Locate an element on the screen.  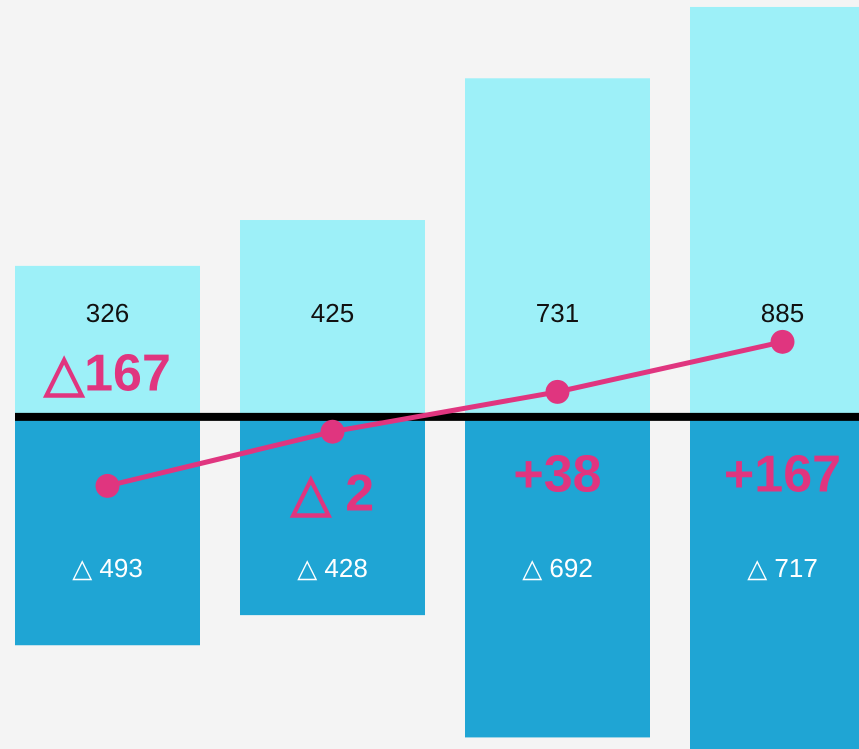
lower-value-label: △ 428 is located at coordinates (332, 568).